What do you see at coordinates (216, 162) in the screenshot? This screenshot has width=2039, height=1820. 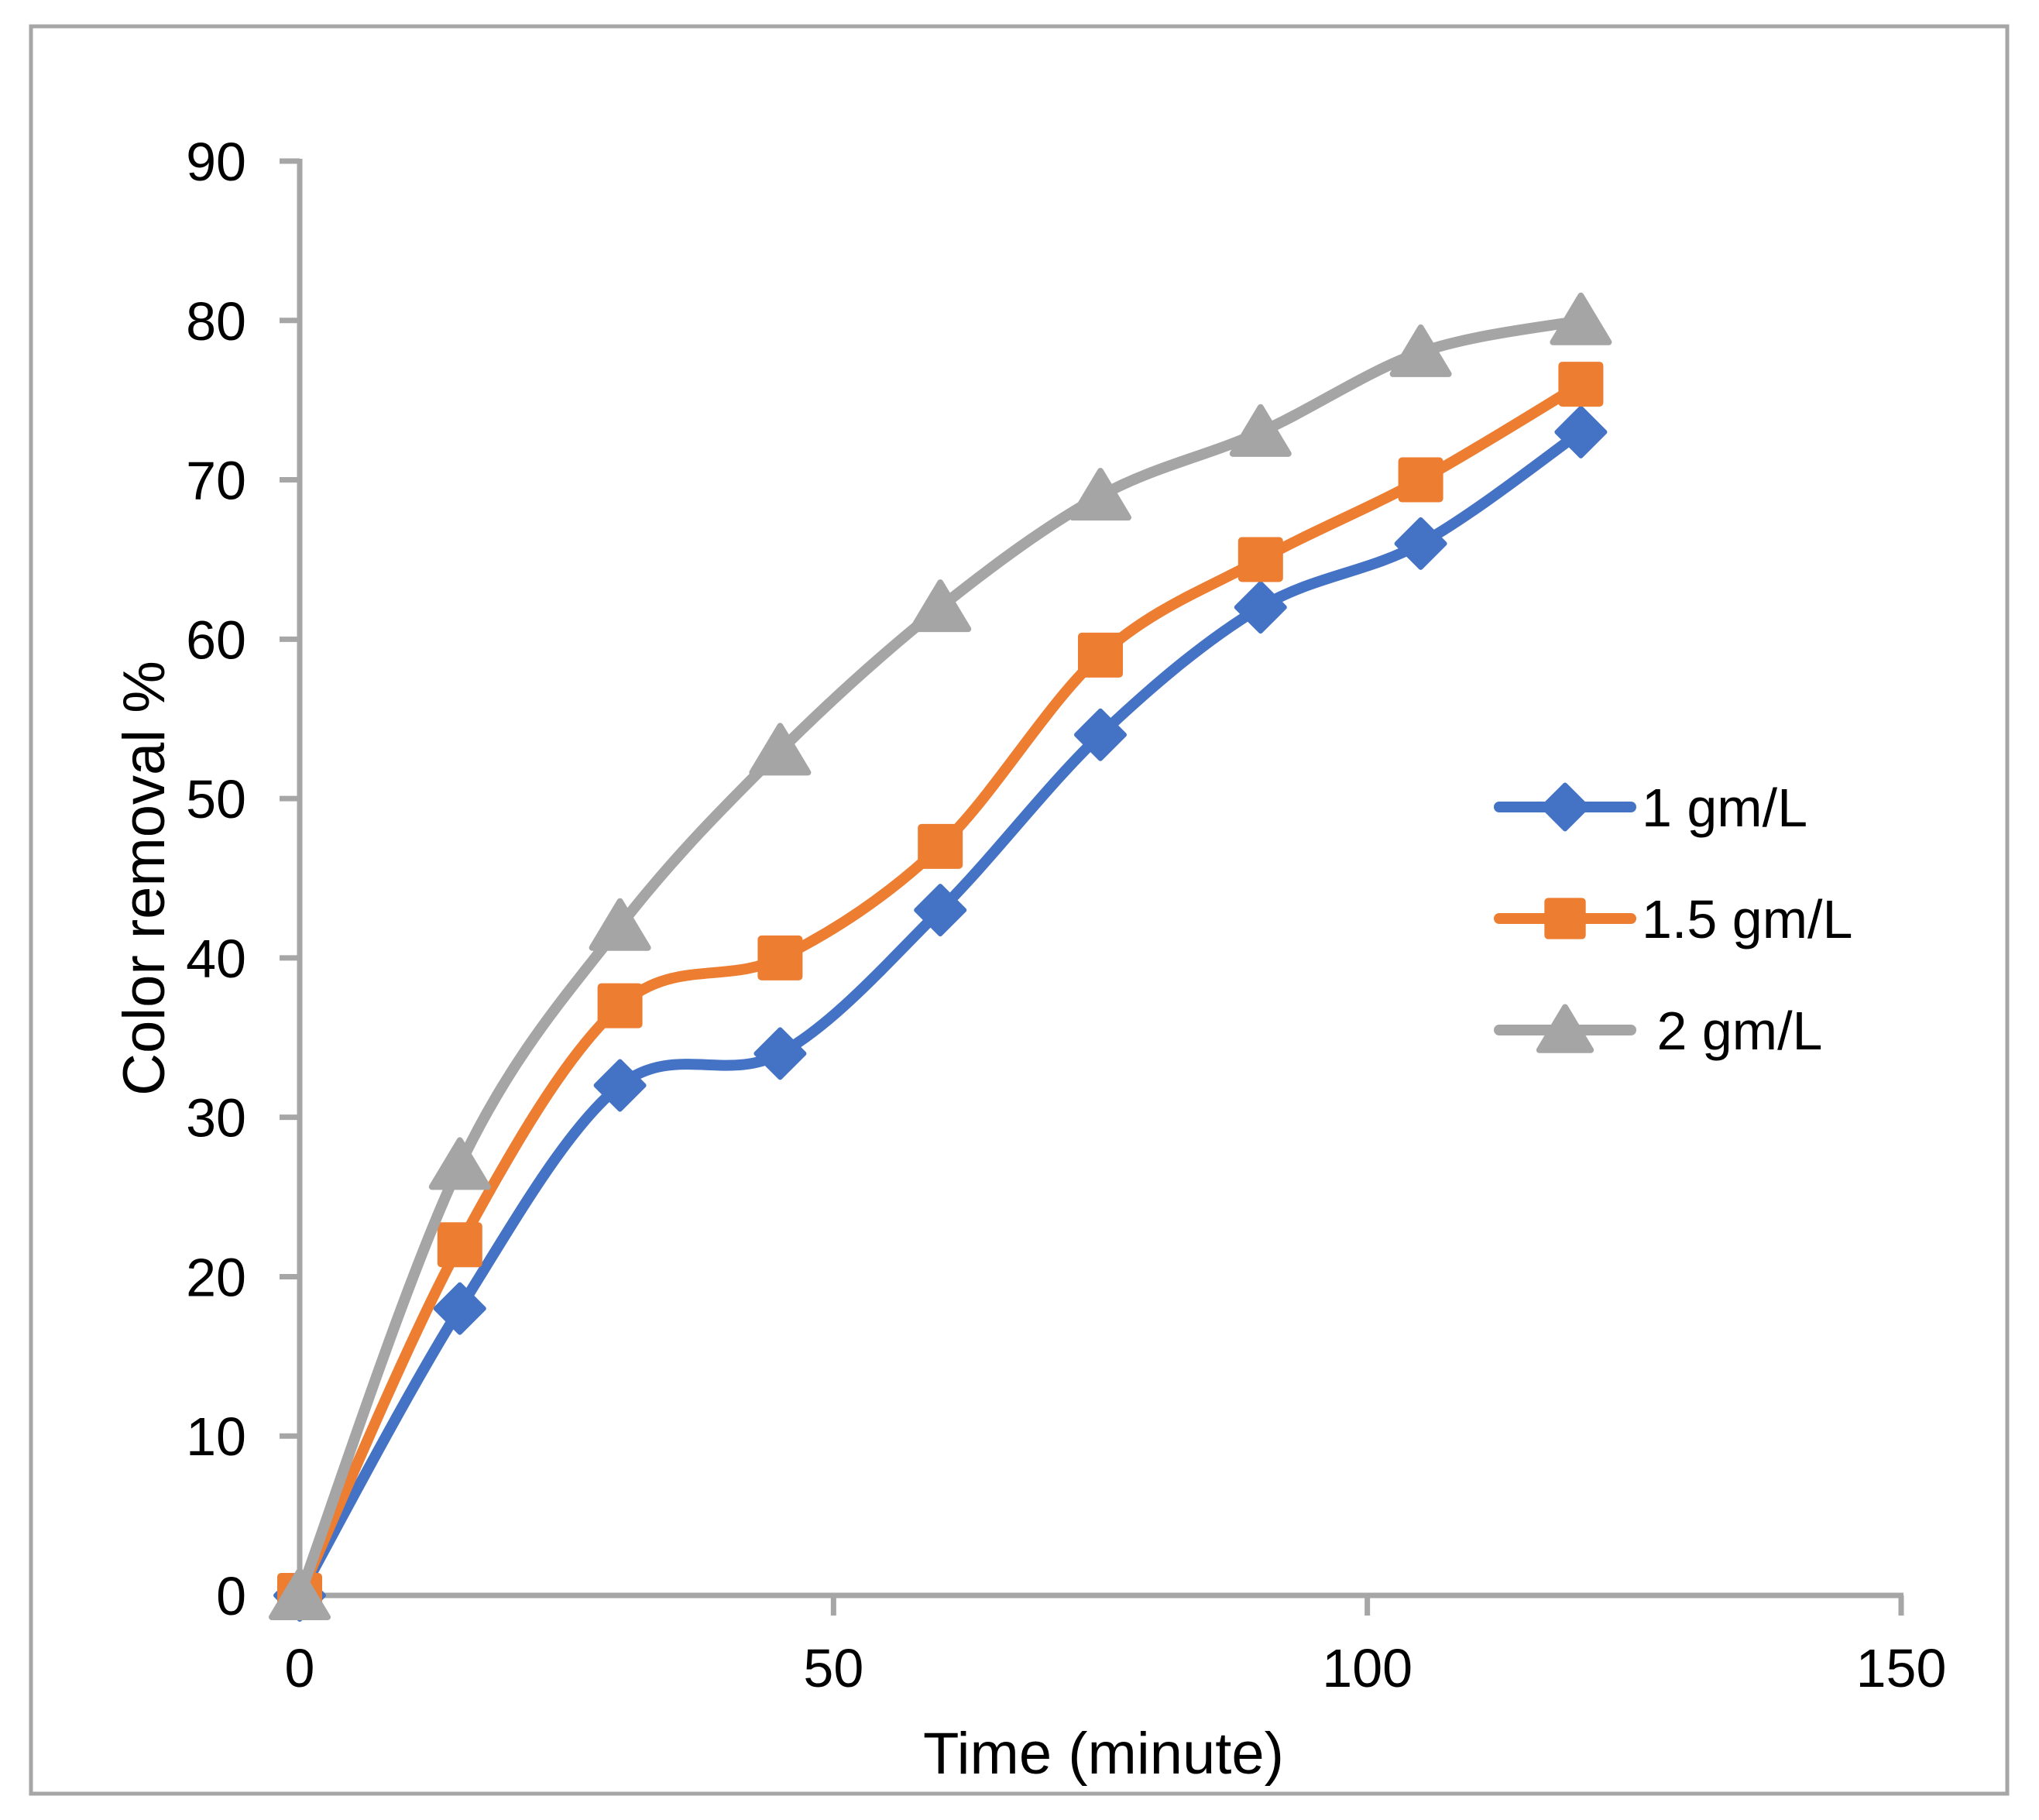 I see `y-tick-label: 90` at bounding box center [216, 162].